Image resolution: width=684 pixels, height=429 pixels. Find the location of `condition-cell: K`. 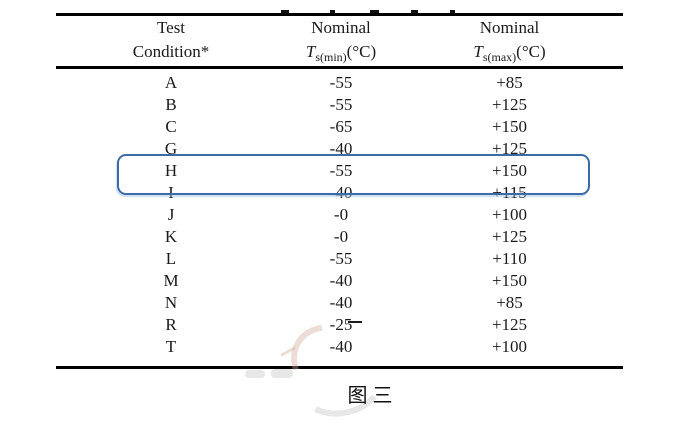

condition-cell: K is located at coordinates (171, 236).